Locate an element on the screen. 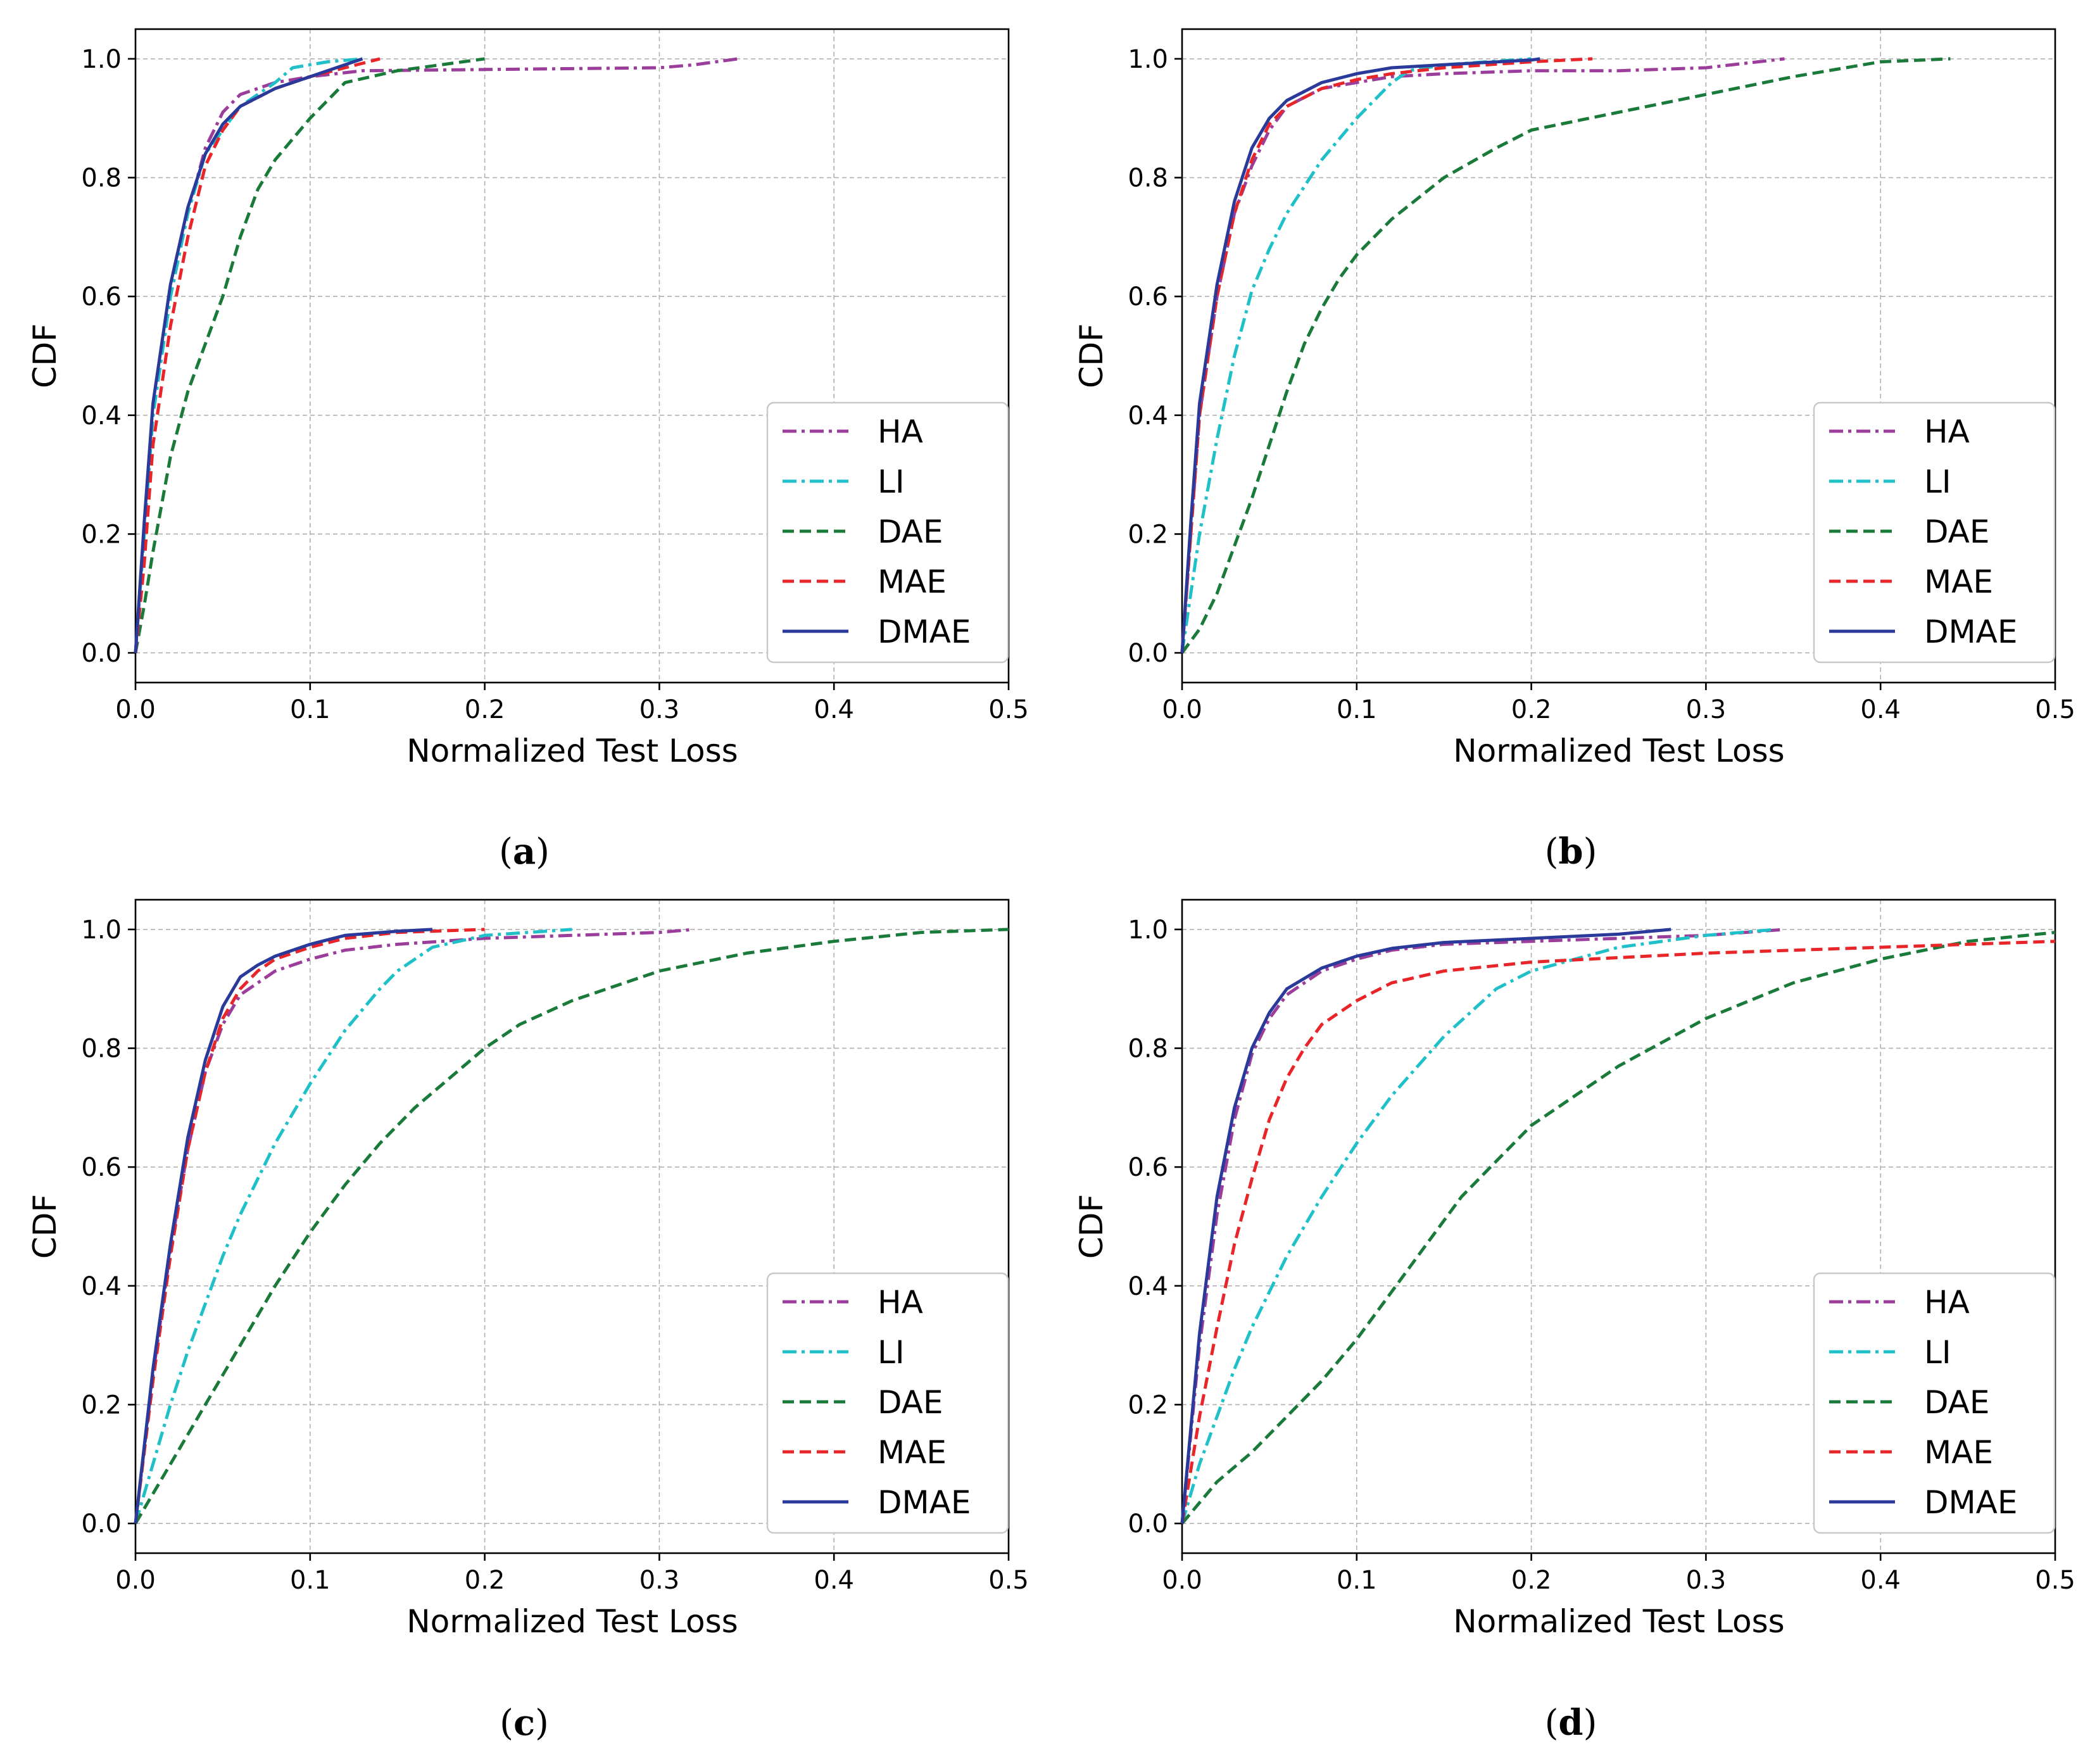 Image resolution: width=2090 pixels, height=1764 pixels. panel-caption: (a) is located at coordinates (524, 852).